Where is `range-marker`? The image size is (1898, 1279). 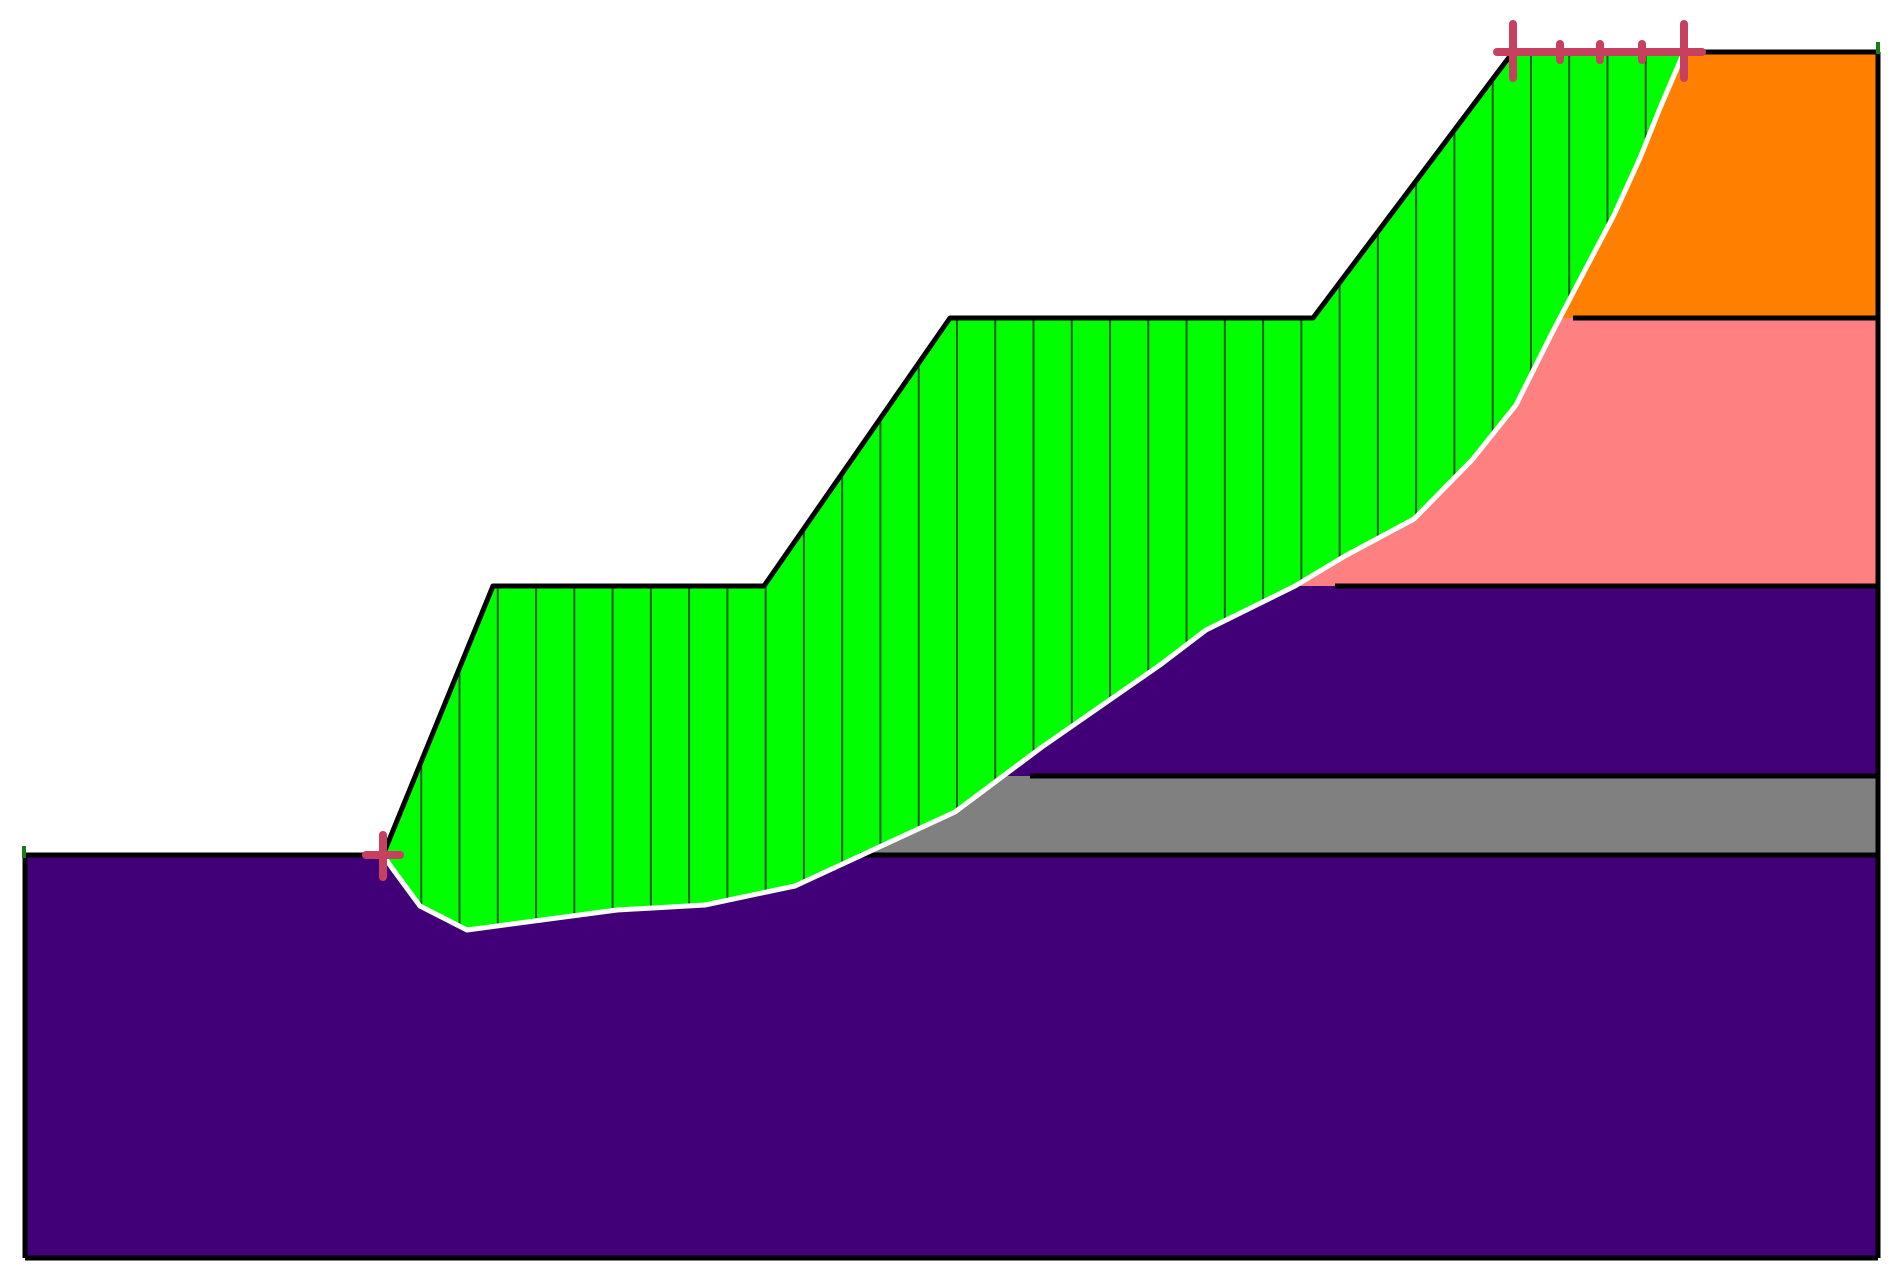
range-marker is located at coordinates (1599, 51).